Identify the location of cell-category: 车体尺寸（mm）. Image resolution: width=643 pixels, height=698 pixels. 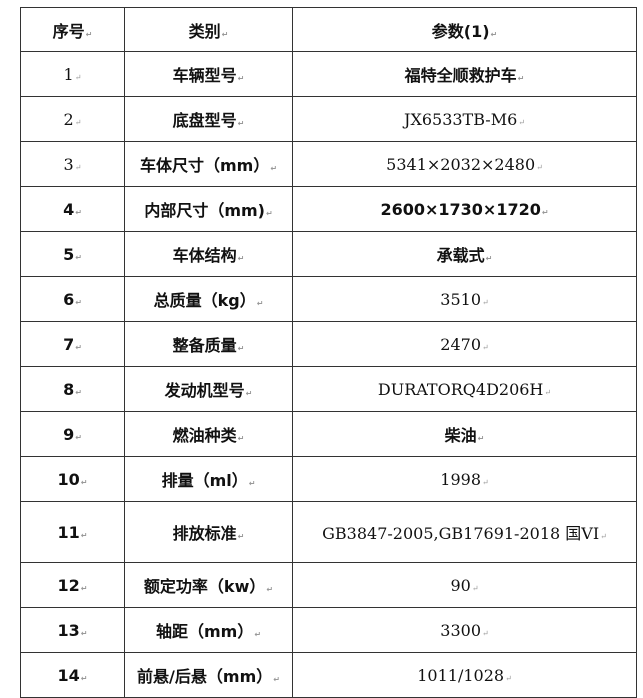
(208, 164).